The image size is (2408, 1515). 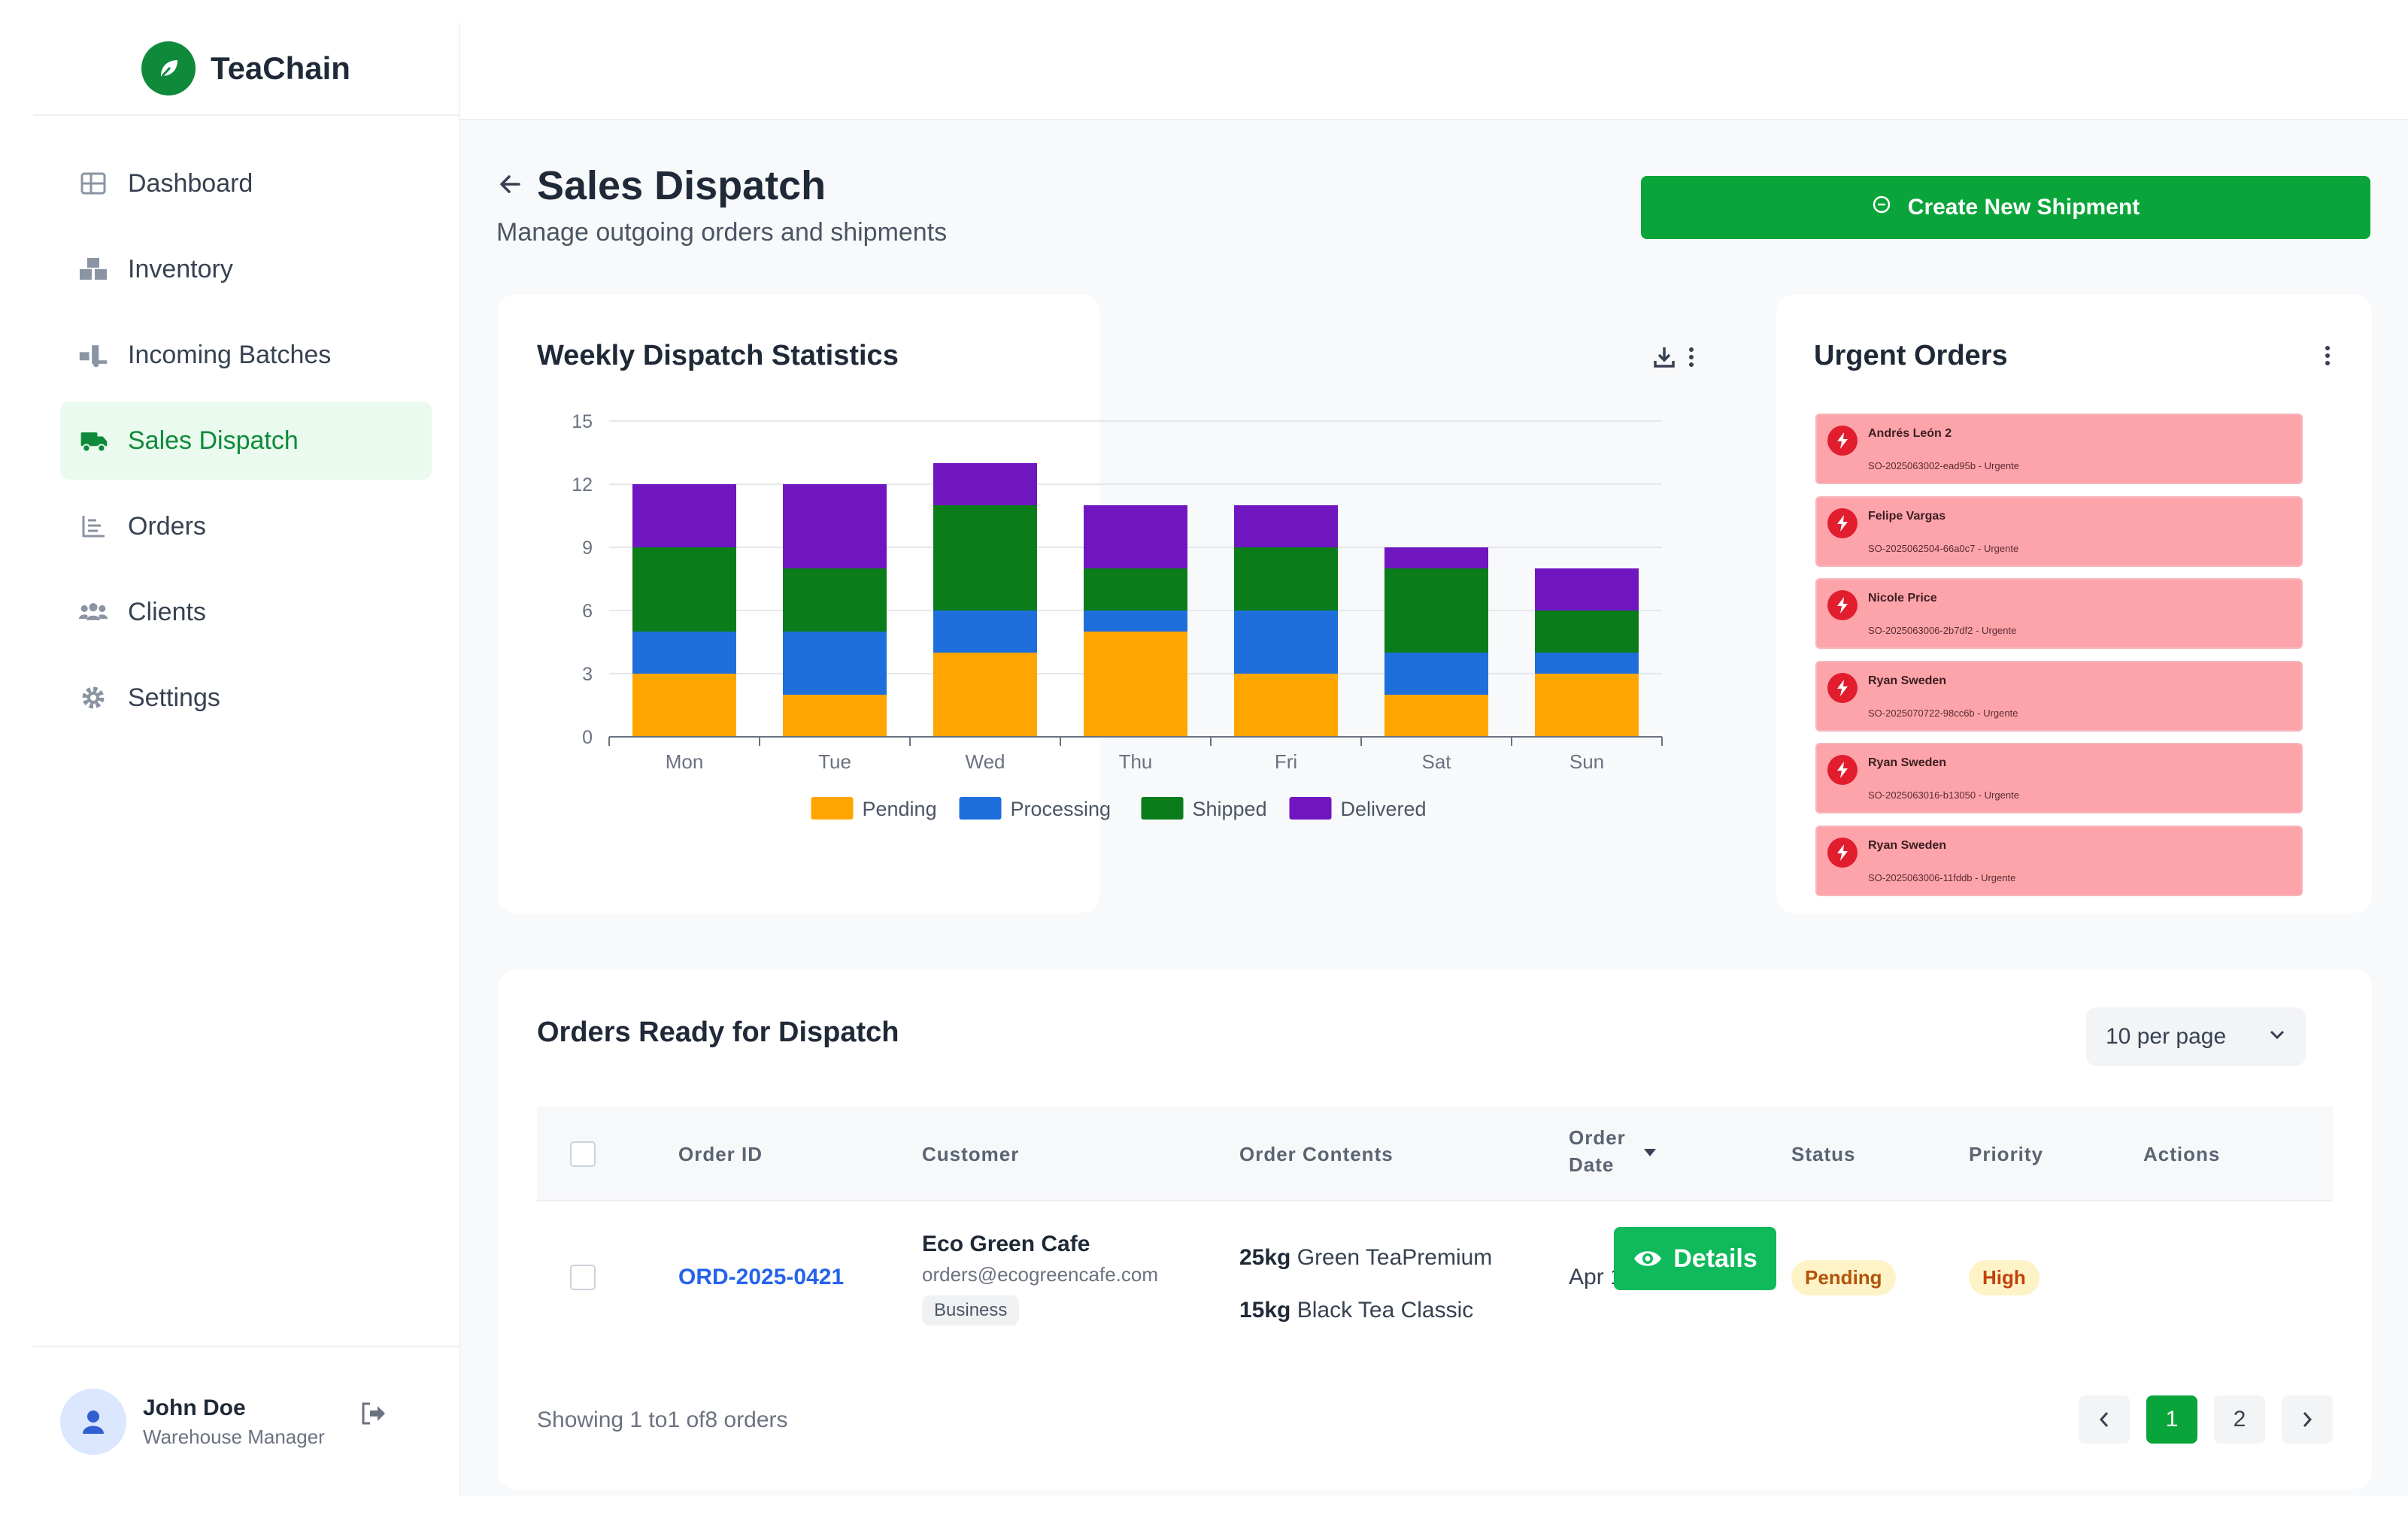 What do you see at coordinates (1597, 1137) in the screenshot?
I see `th-order-date-line1: Order` at bounding box center [1597, 1137].